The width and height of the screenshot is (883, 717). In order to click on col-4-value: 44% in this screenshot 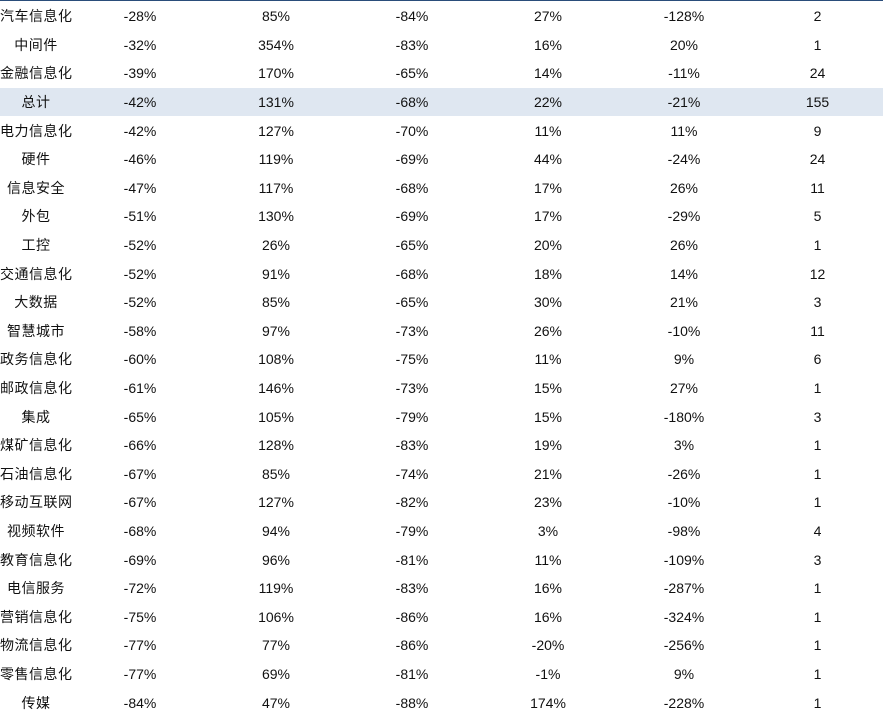, I will do `click(548, 159)`.